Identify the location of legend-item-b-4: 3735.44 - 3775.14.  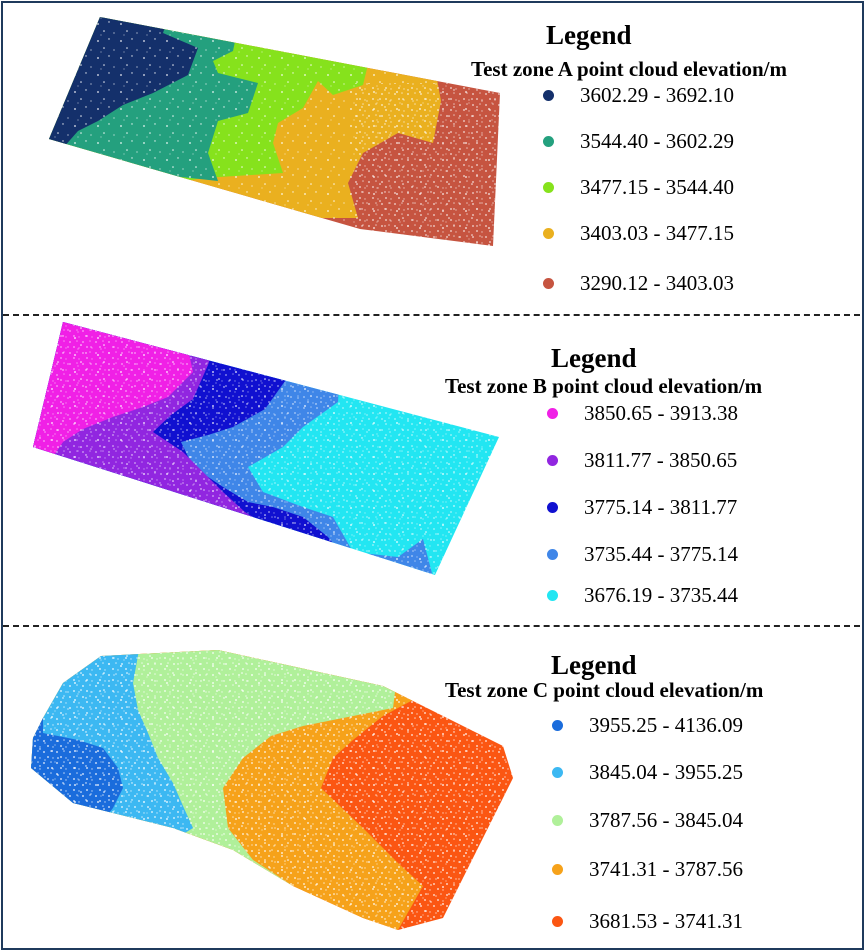
(642, 554).